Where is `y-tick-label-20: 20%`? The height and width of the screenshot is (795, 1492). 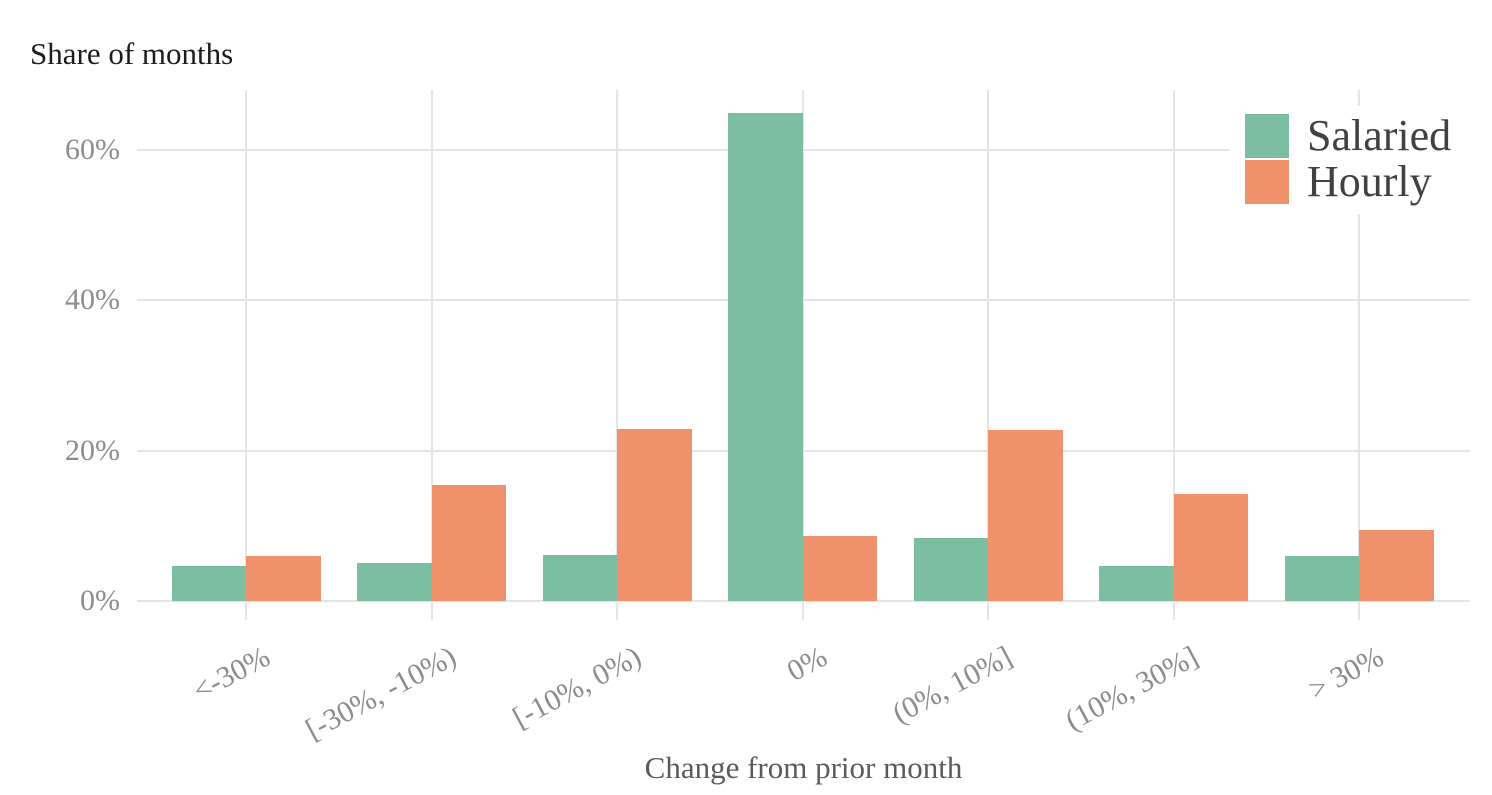 y-tick-label-20: 20% is located at coordinates (92, 450).